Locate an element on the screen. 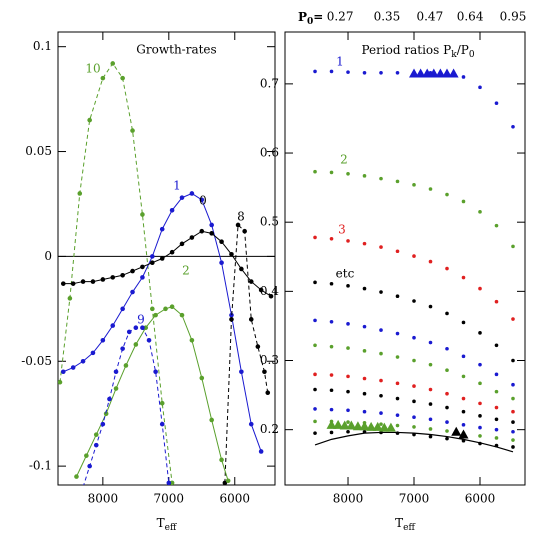 Image resolution: width=545 pixels, height=544 pixels. subscript: 0 is located at coordinates (472, 55).